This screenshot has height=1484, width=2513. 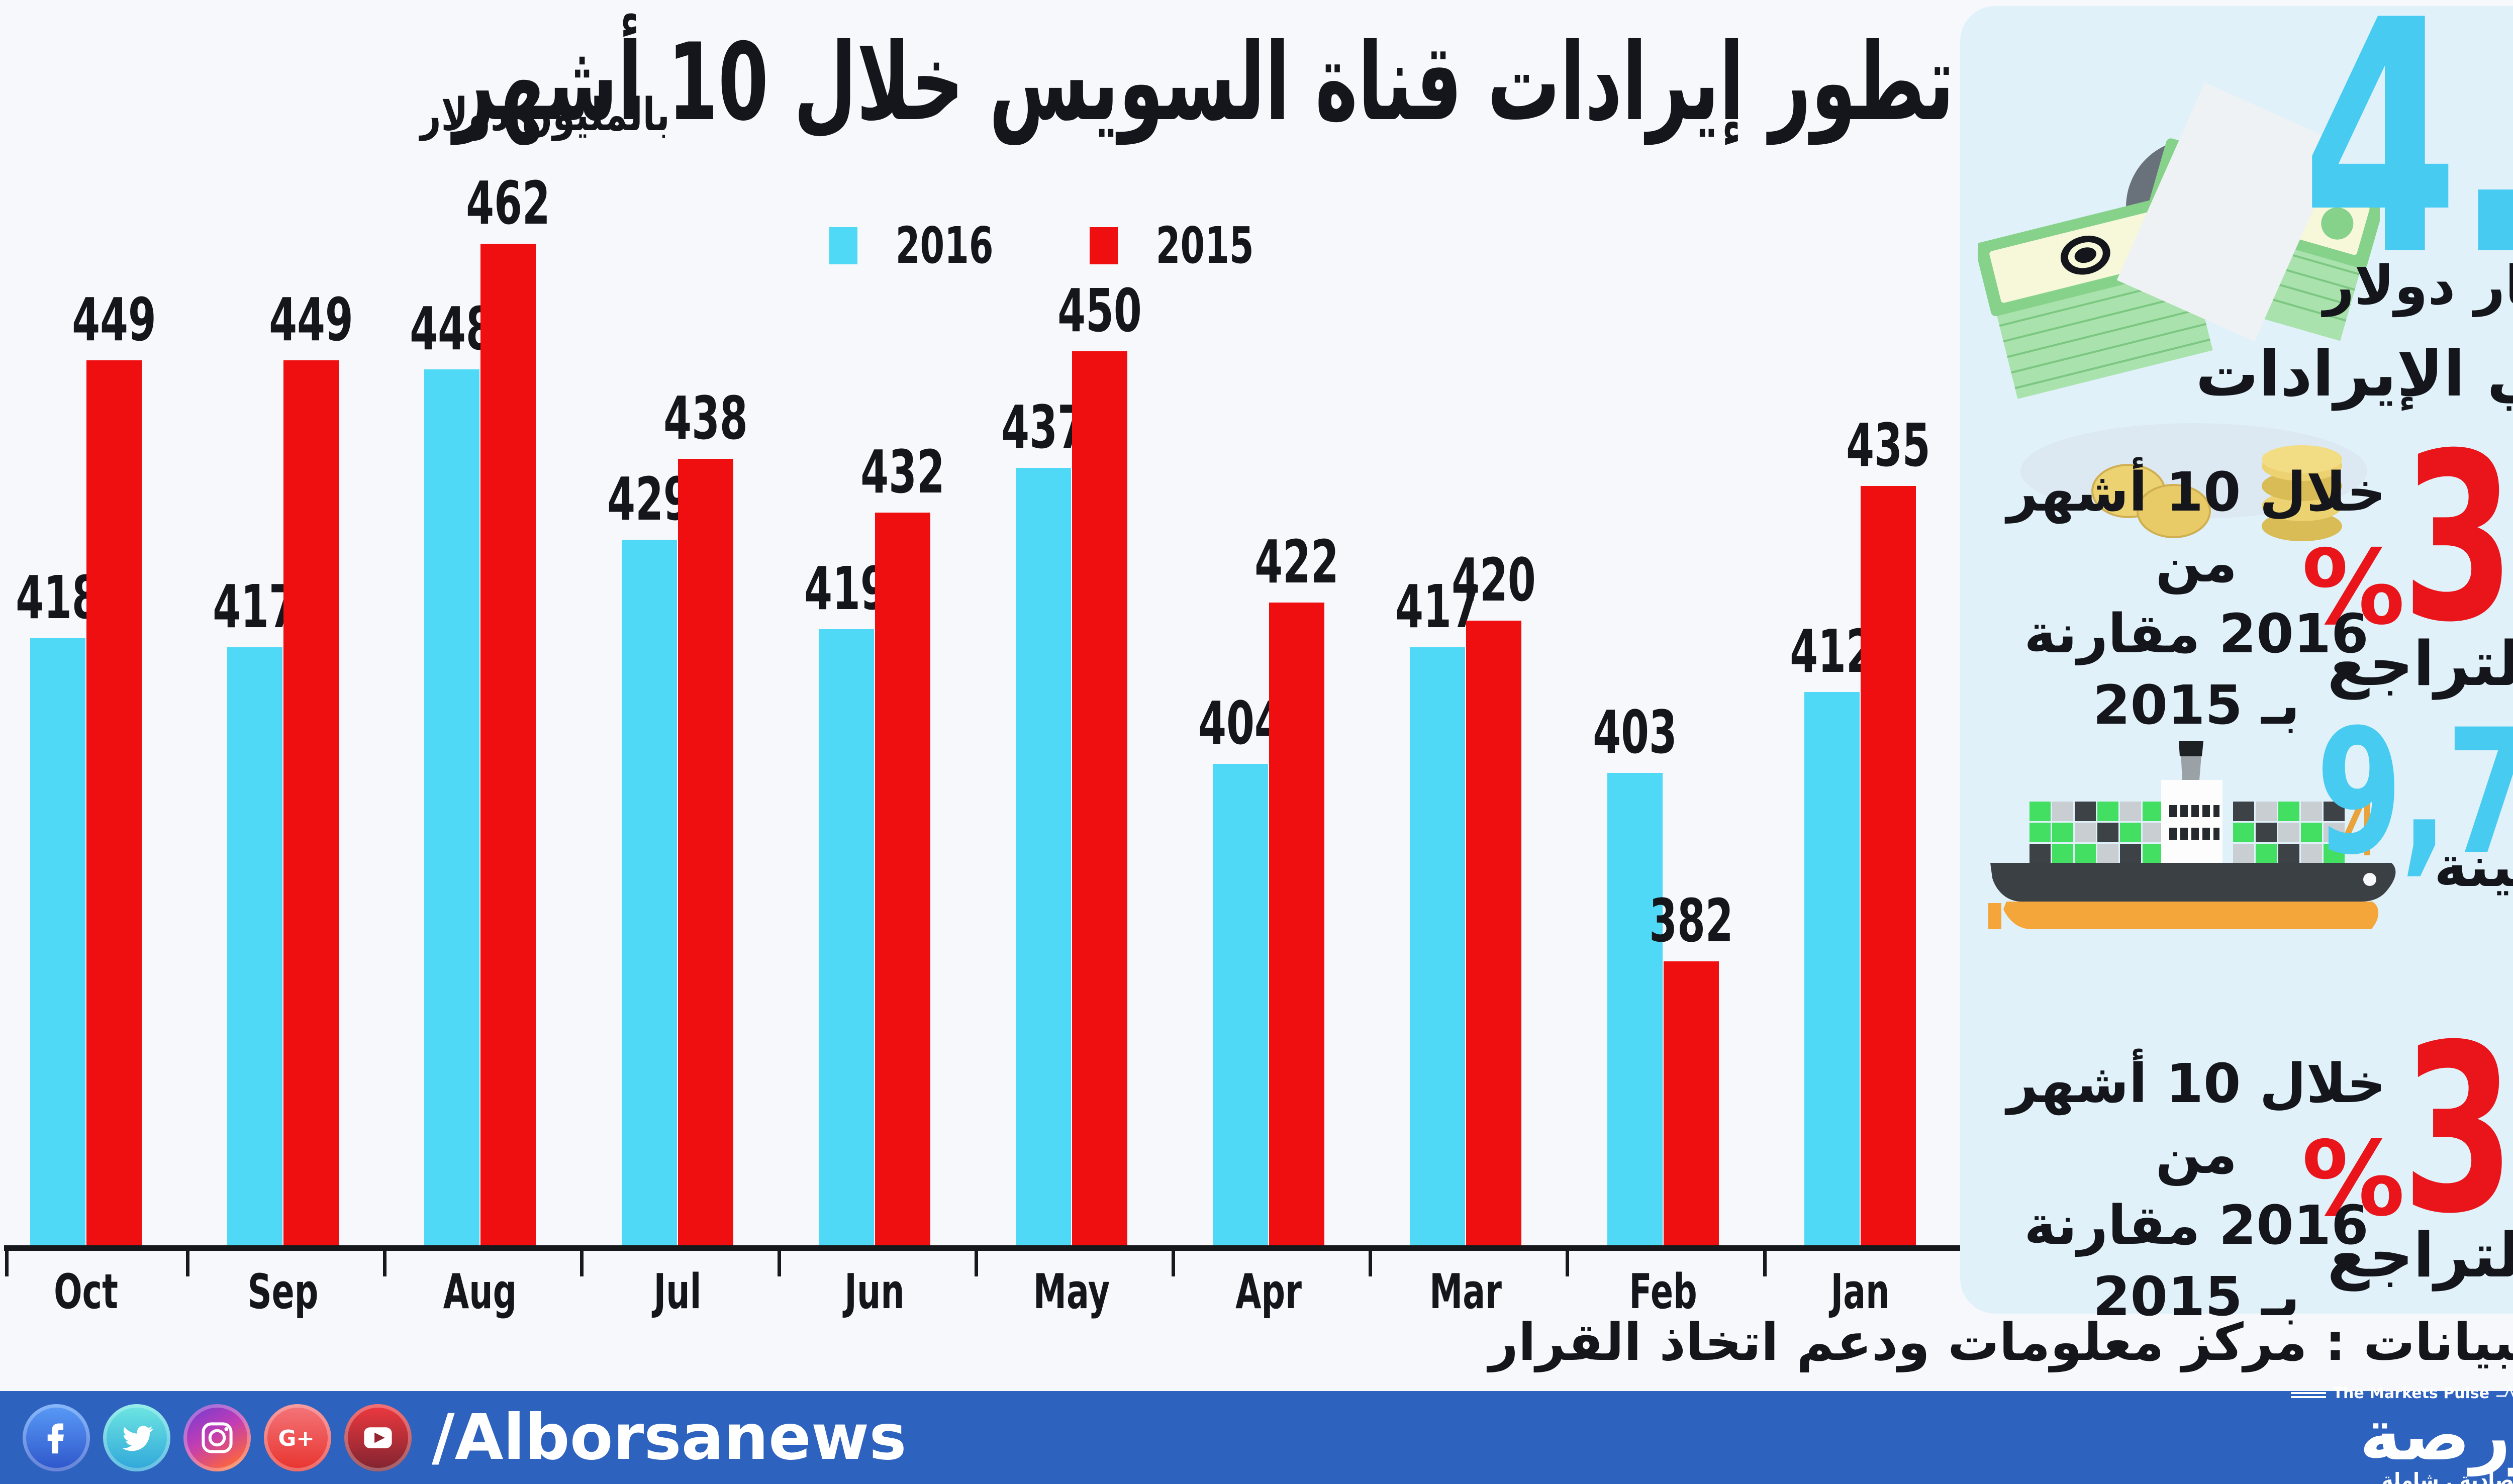 What do you see at coordinates (2474, 867) in the screenshot?
I see `ships-count-label: سفينة` at bounding box center [2474, 867].